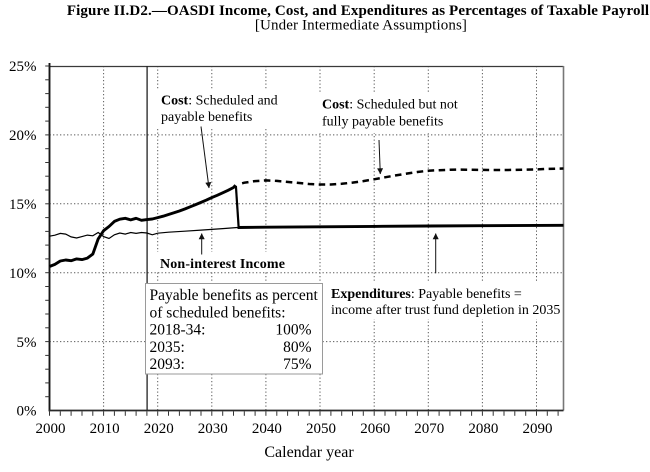 The width and height of the screenshot is (650, 472). Describe the element at coordinates (293, 329) in the screenshot. I see `svg-text: 100%` at that location.